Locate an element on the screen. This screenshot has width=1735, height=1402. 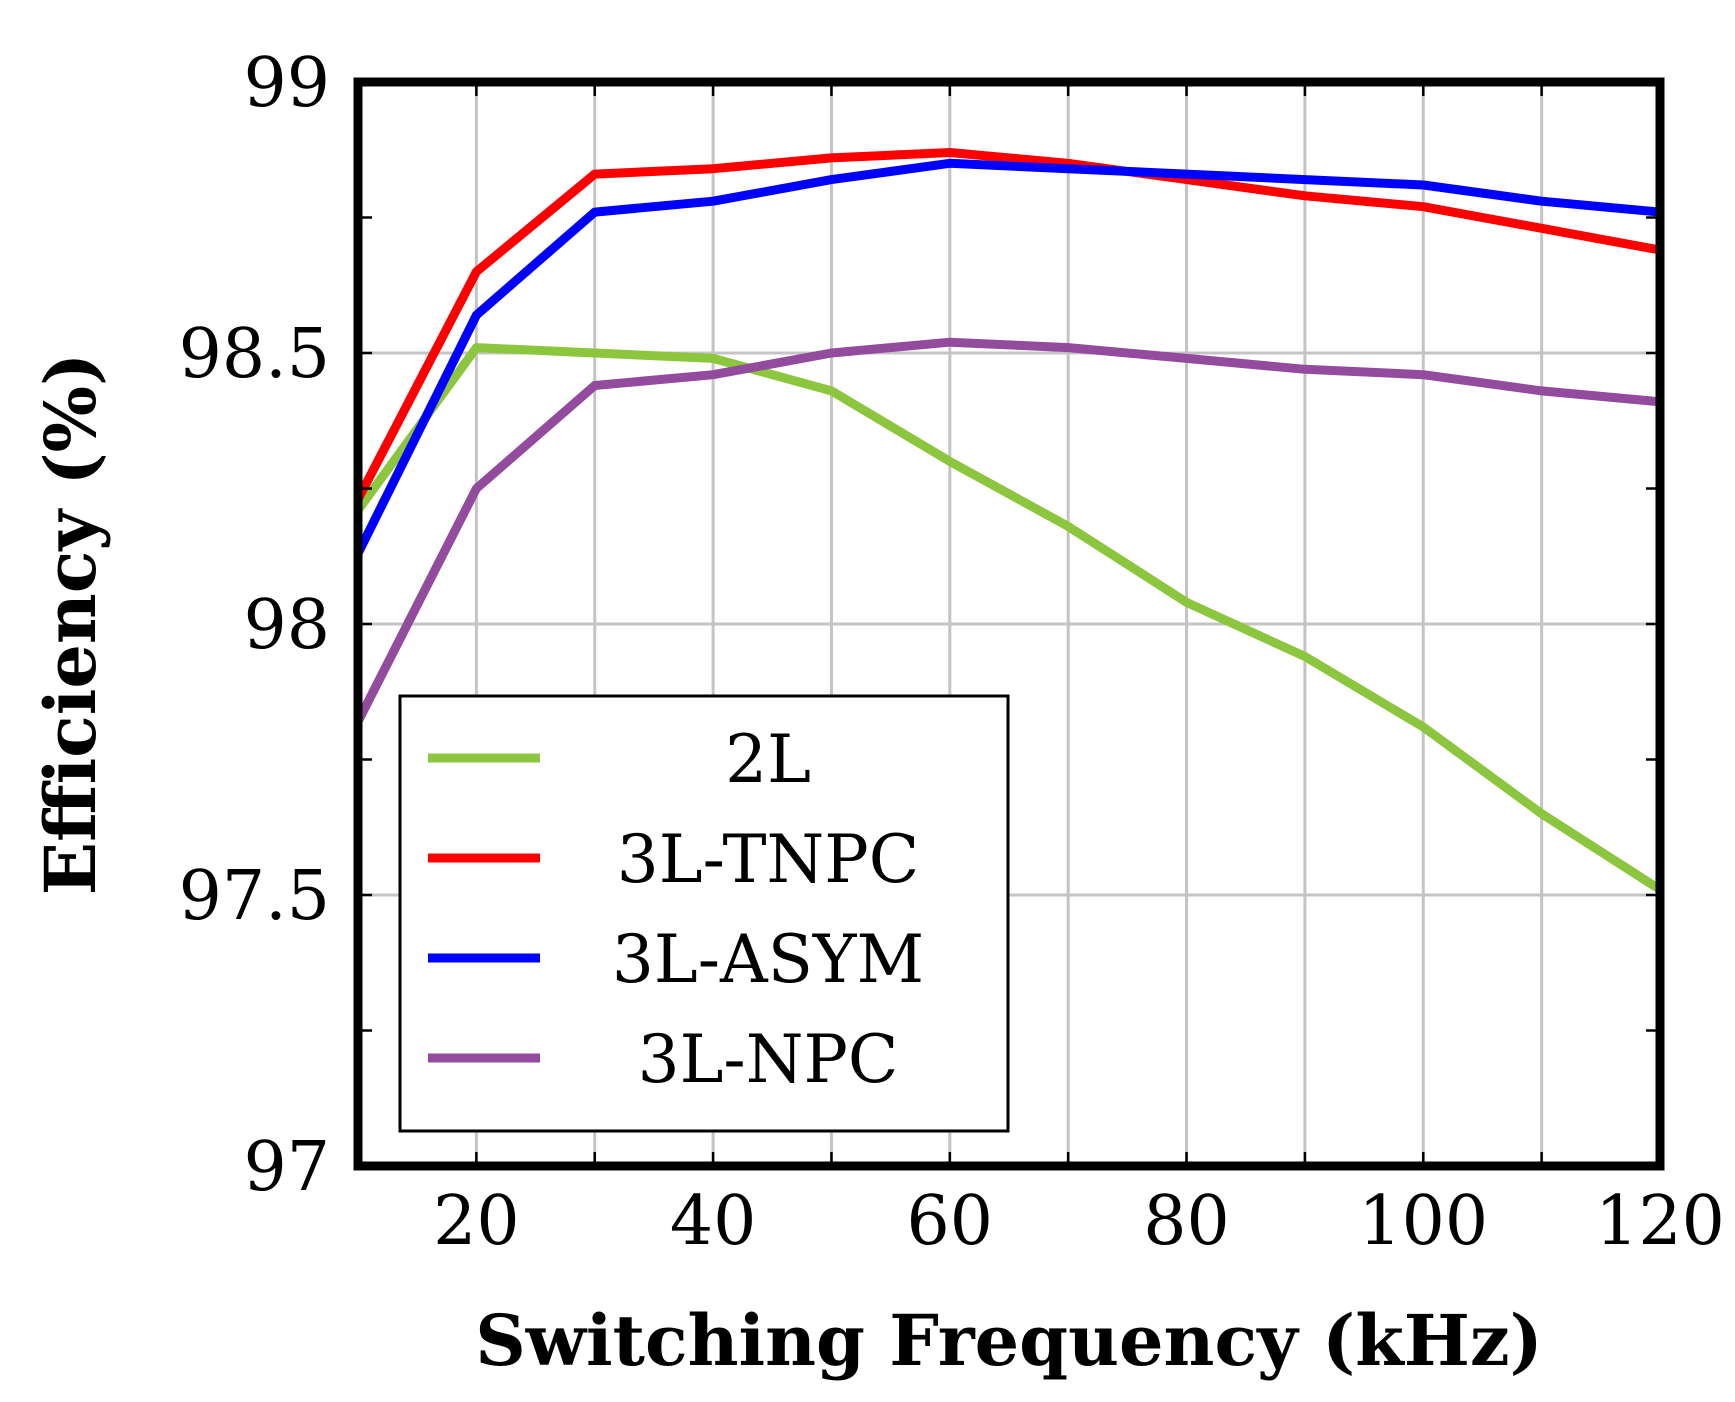
x-tick-label: 40 is located at coordinates (713, 1221).